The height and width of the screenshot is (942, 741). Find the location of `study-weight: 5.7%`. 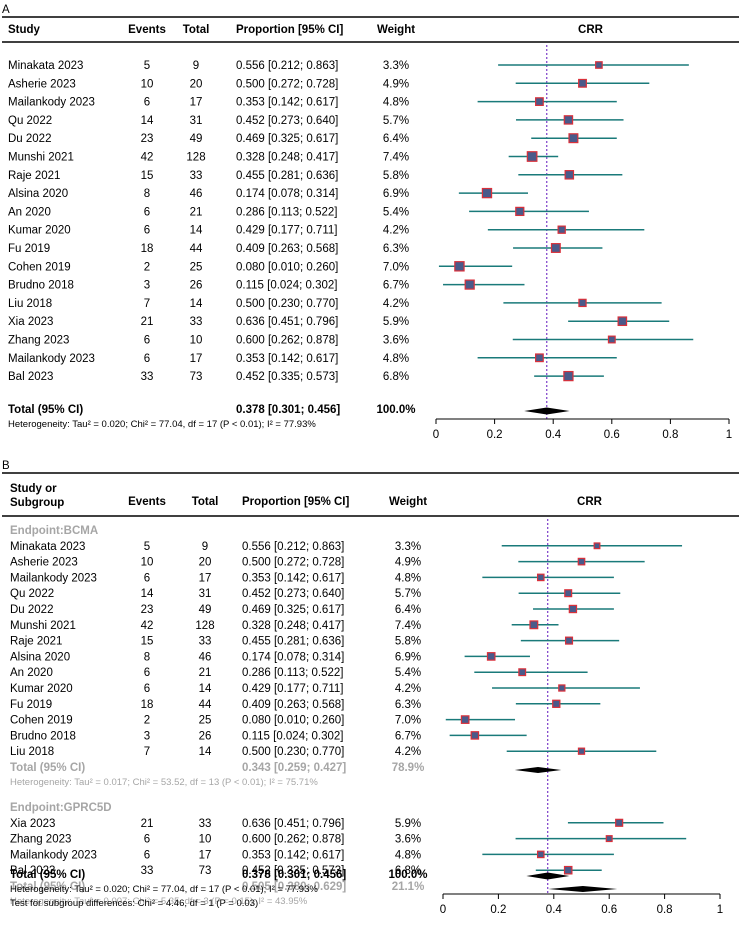

study-weight: 5.7% is located at coordinates (396, 121).